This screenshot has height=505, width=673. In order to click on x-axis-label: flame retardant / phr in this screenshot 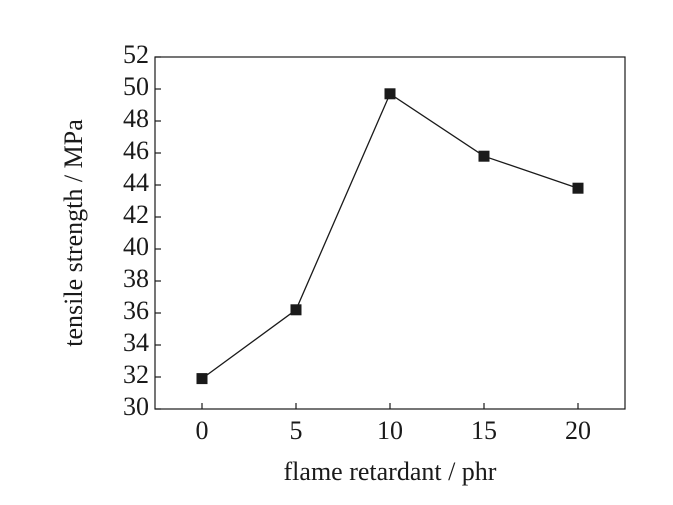, I will do `click(390, 471)`.